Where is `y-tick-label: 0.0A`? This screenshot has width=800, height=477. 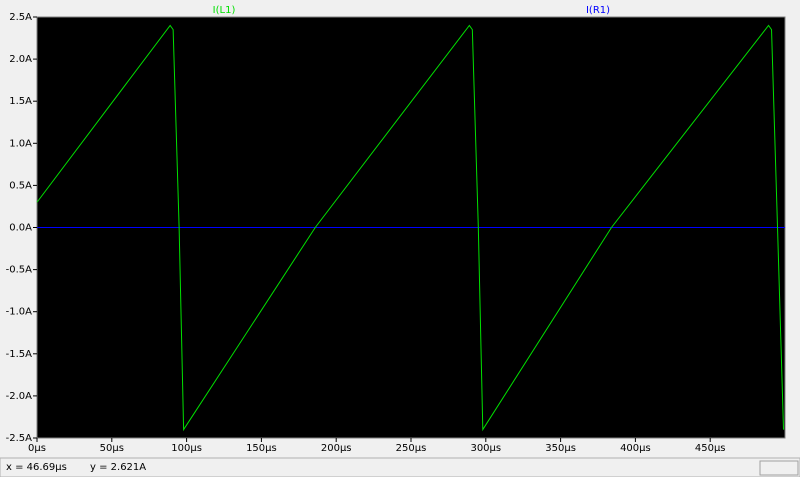 y-tick-label: 0.0A is located at coordinates (20, 228).